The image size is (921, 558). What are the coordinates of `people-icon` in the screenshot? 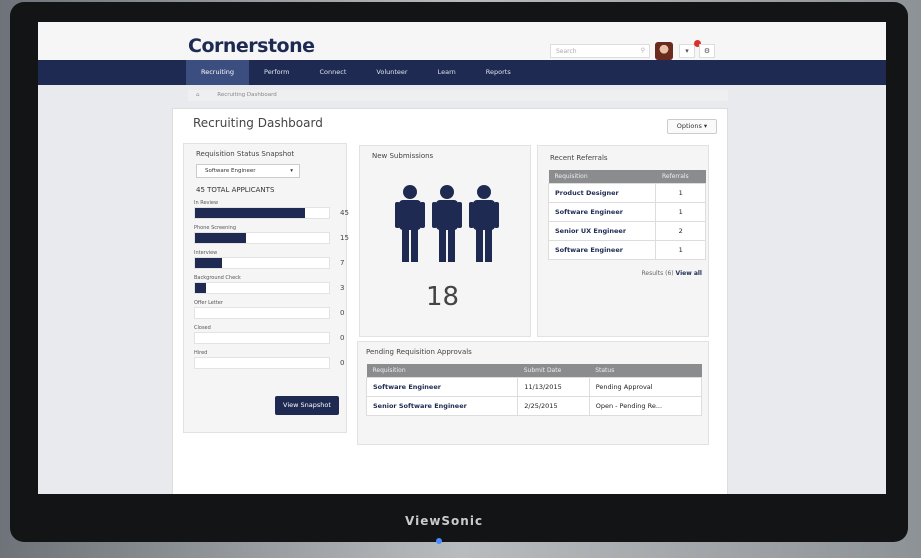 It's located at (447, 223).